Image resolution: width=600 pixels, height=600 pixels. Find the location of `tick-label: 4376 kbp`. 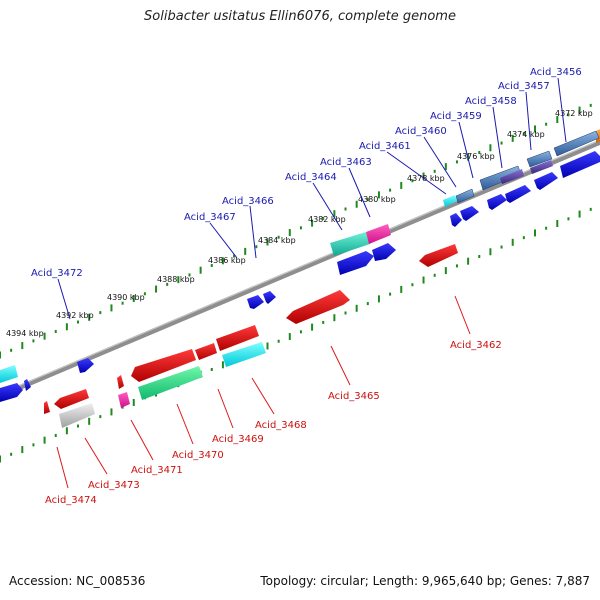

tick-label: 4376 kbp is located at coordinates (476, 156).